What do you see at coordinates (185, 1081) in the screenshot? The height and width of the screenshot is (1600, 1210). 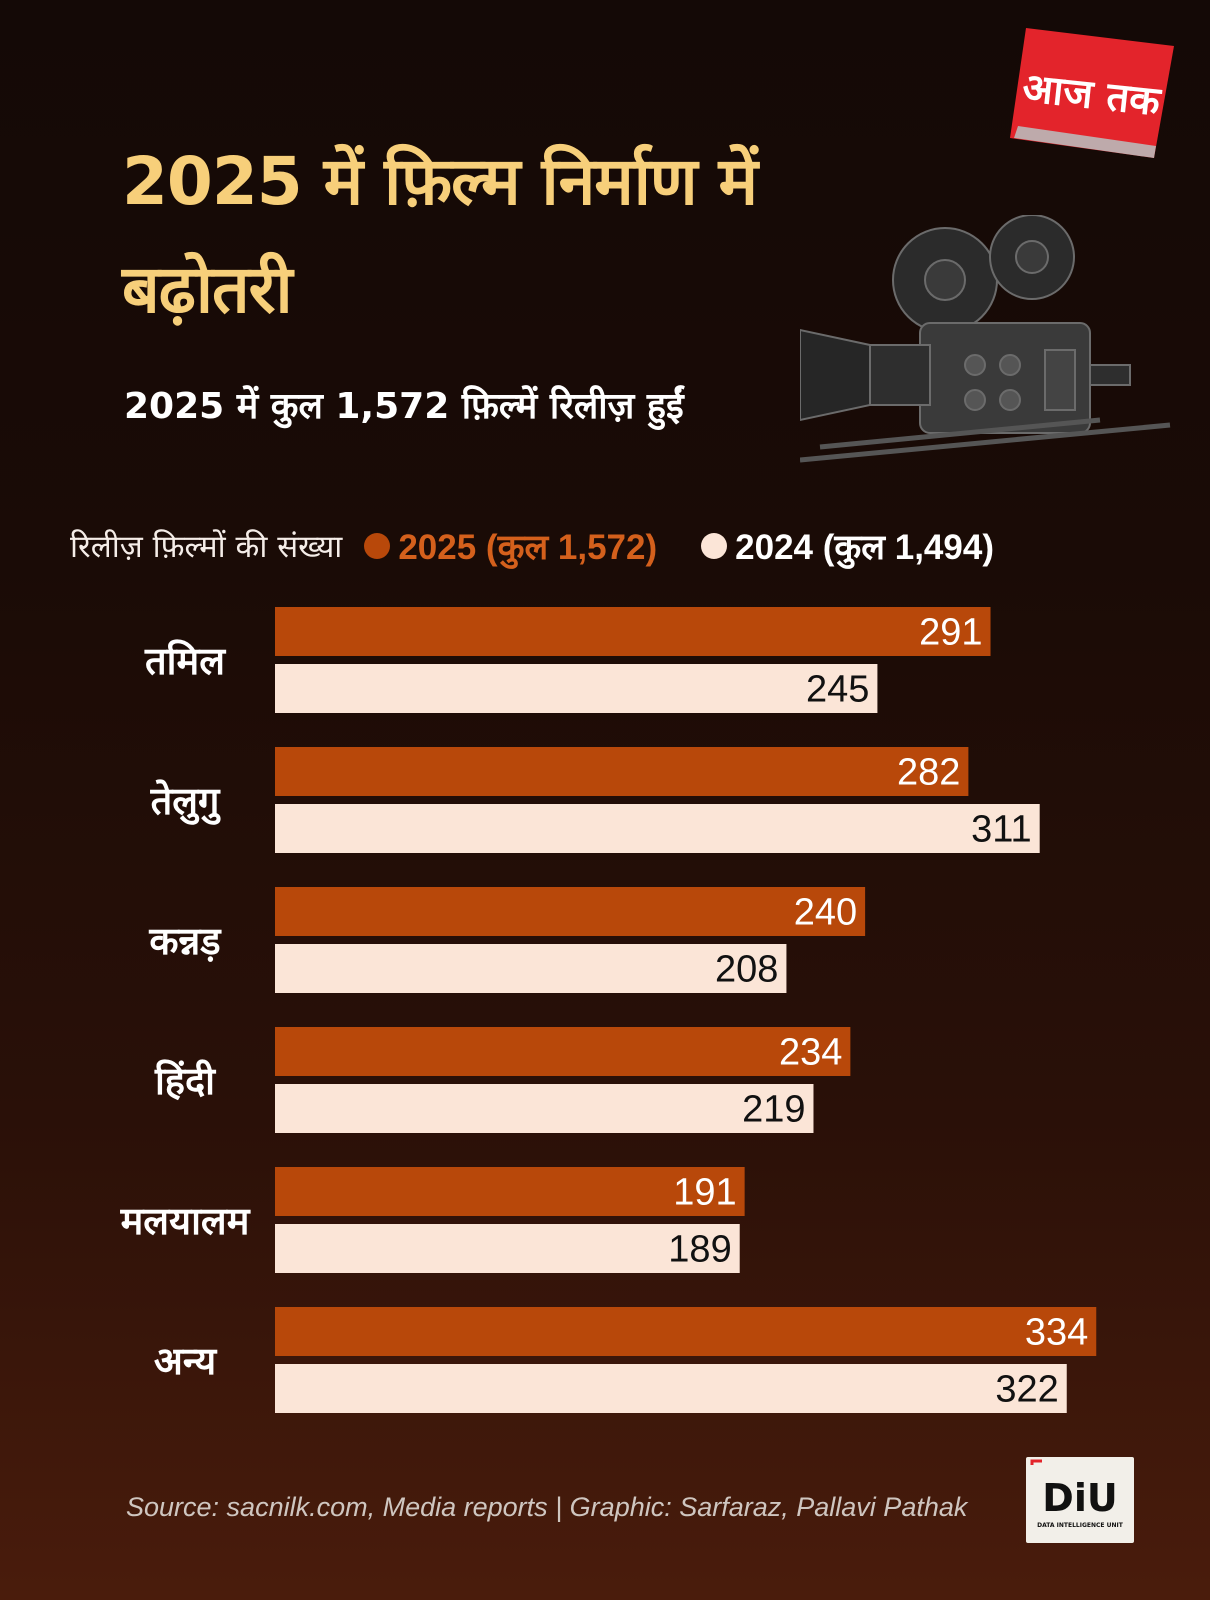 I see `category-label: हिंदी` at bounding box center [185, 1081].